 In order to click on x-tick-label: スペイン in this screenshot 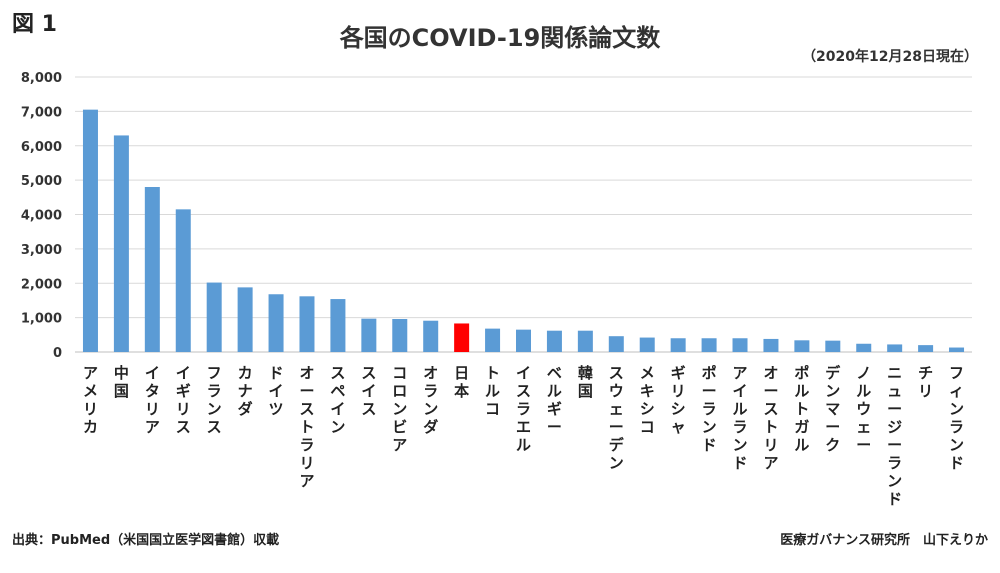, I will do `click(337, 400)`.